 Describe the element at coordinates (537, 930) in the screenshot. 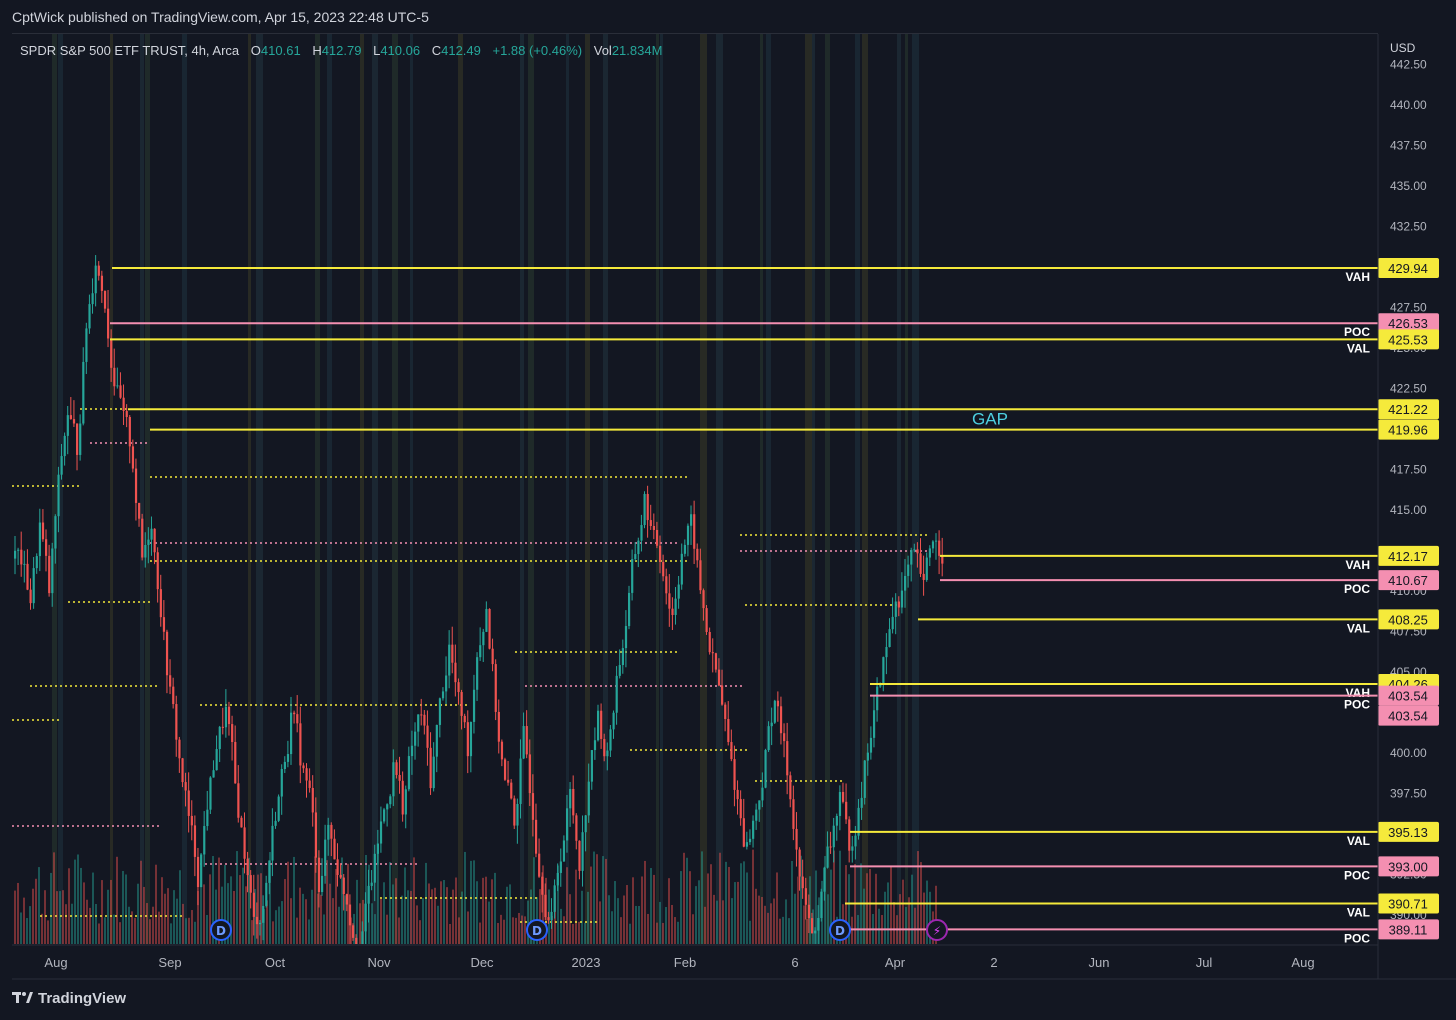

I see `dividend-marker` at that location.